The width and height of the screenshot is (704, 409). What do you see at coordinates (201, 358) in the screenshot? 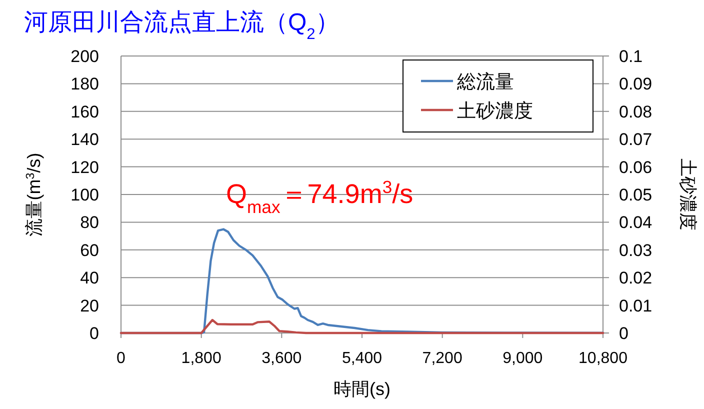
I see `x-tick-label: 1,800` at bounding box center [201, 358].